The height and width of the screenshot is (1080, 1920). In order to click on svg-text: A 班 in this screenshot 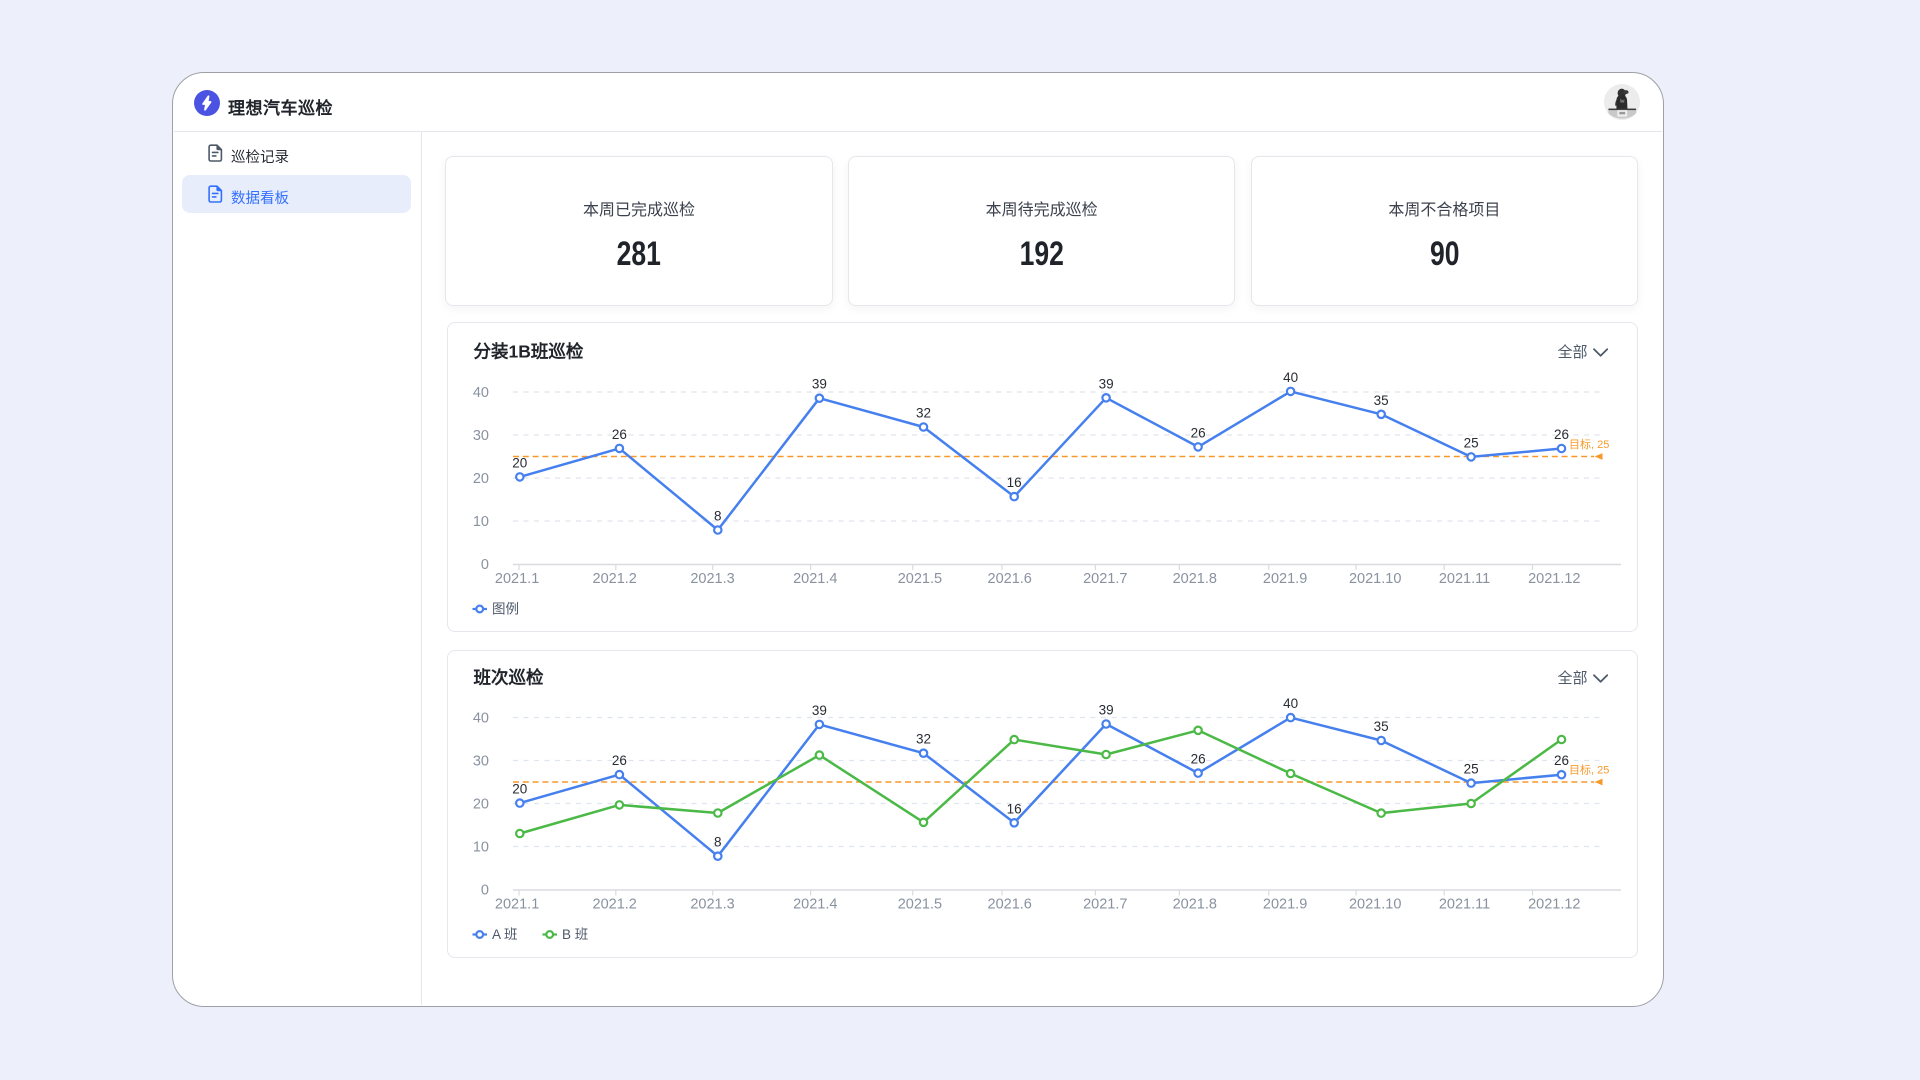, I will do `click(505, 934)`.